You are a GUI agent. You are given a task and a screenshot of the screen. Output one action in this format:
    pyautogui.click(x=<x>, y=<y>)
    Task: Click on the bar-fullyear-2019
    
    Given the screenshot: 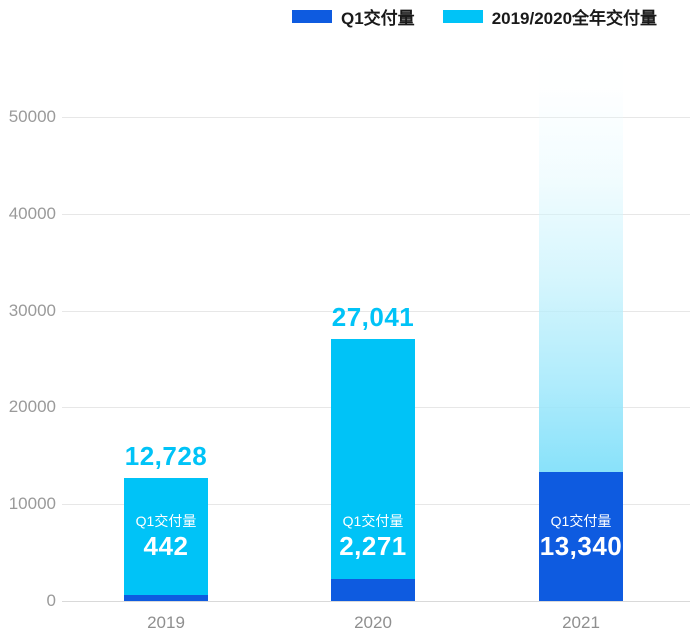 What is the action you would take?
    pyautogui.click(x=166, y=539)
    